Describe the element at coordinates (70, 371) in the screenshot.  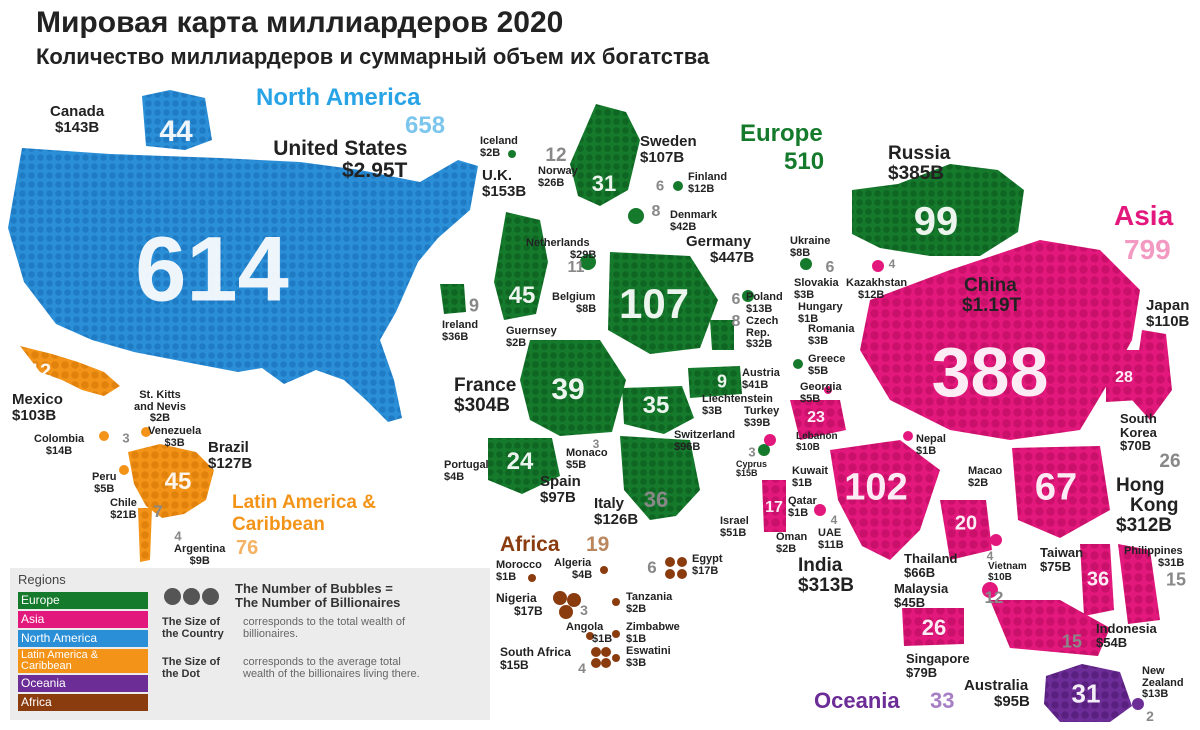
I see `mexico-shape` at that location.